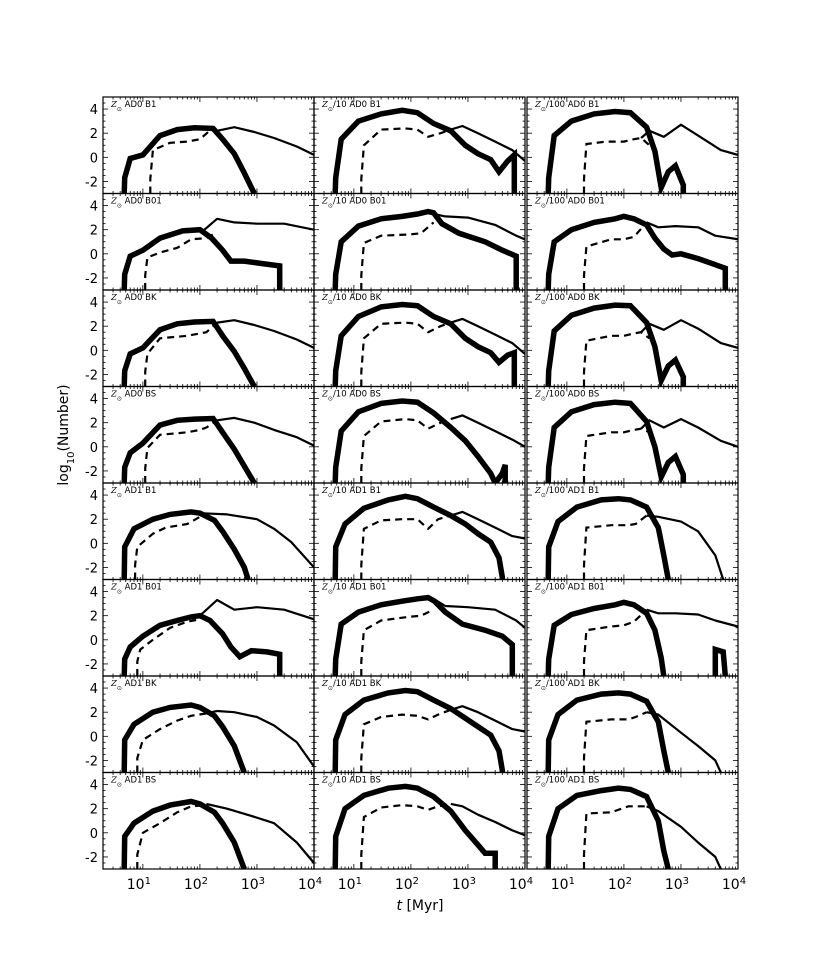 The image size is (822, 964). I want to click on panel-label: Z⊙/10 AD1 B01, so click(353, 589).